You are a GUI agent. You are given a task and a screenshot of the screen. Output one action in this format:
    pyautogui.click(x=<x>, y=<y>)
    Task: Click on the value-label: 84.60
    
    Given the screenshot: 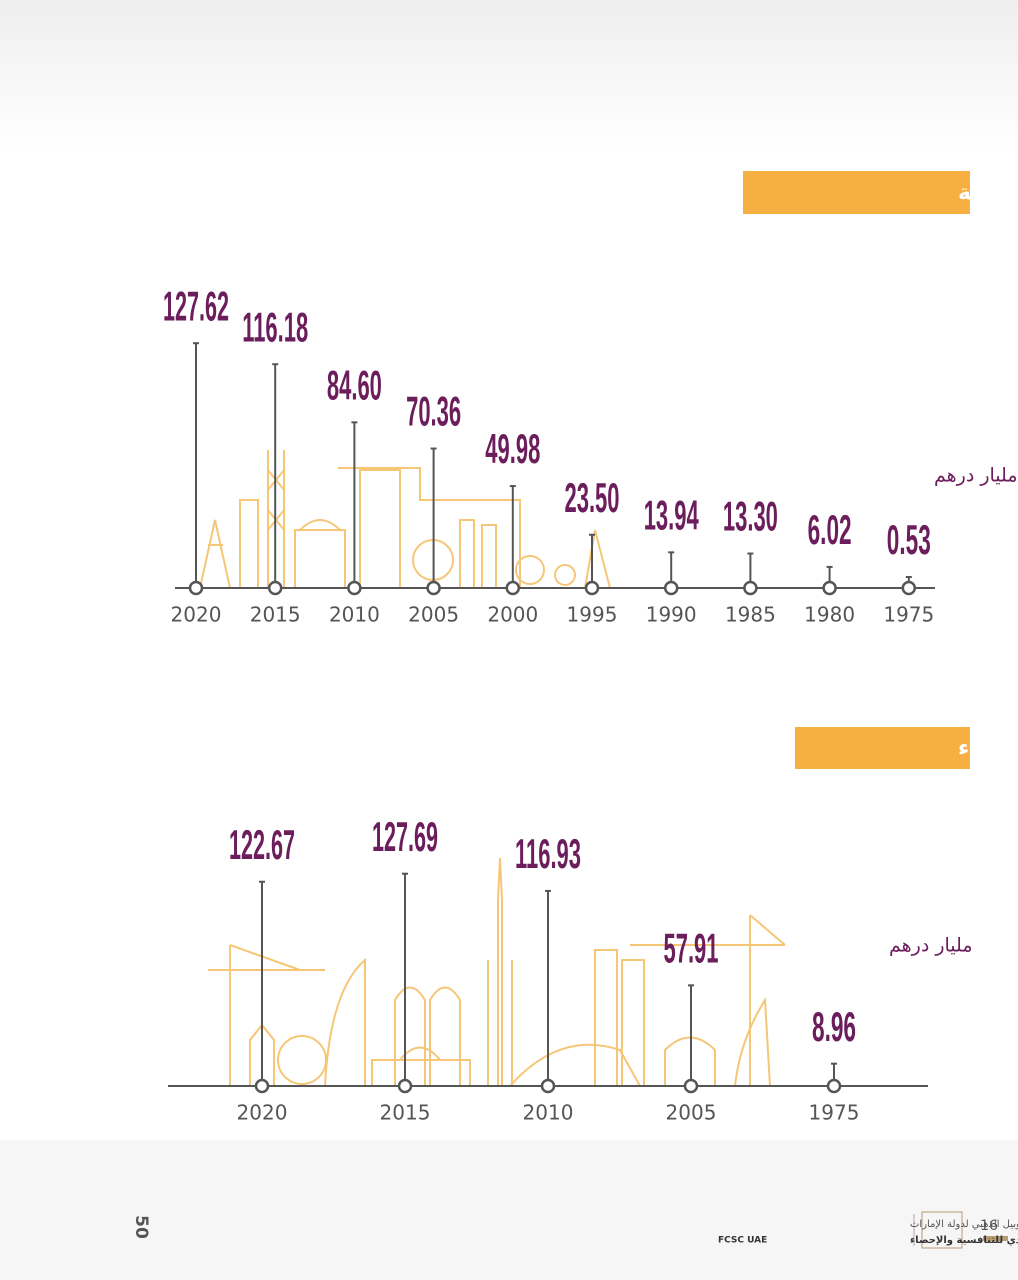 What is the action you would take?
    pyautogui.click(x=354, y=384)
    